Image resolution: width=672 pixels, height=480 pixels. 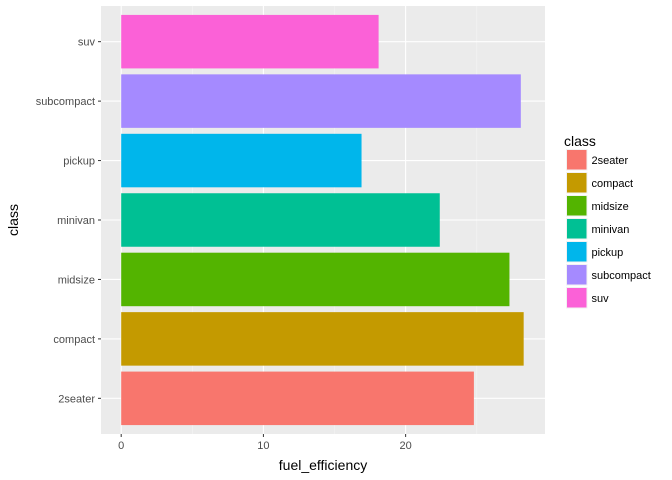 What do you see at coordinates (580, 141) in the screenshot?
I see `legend-title: class` at bounding box center [580, 141].